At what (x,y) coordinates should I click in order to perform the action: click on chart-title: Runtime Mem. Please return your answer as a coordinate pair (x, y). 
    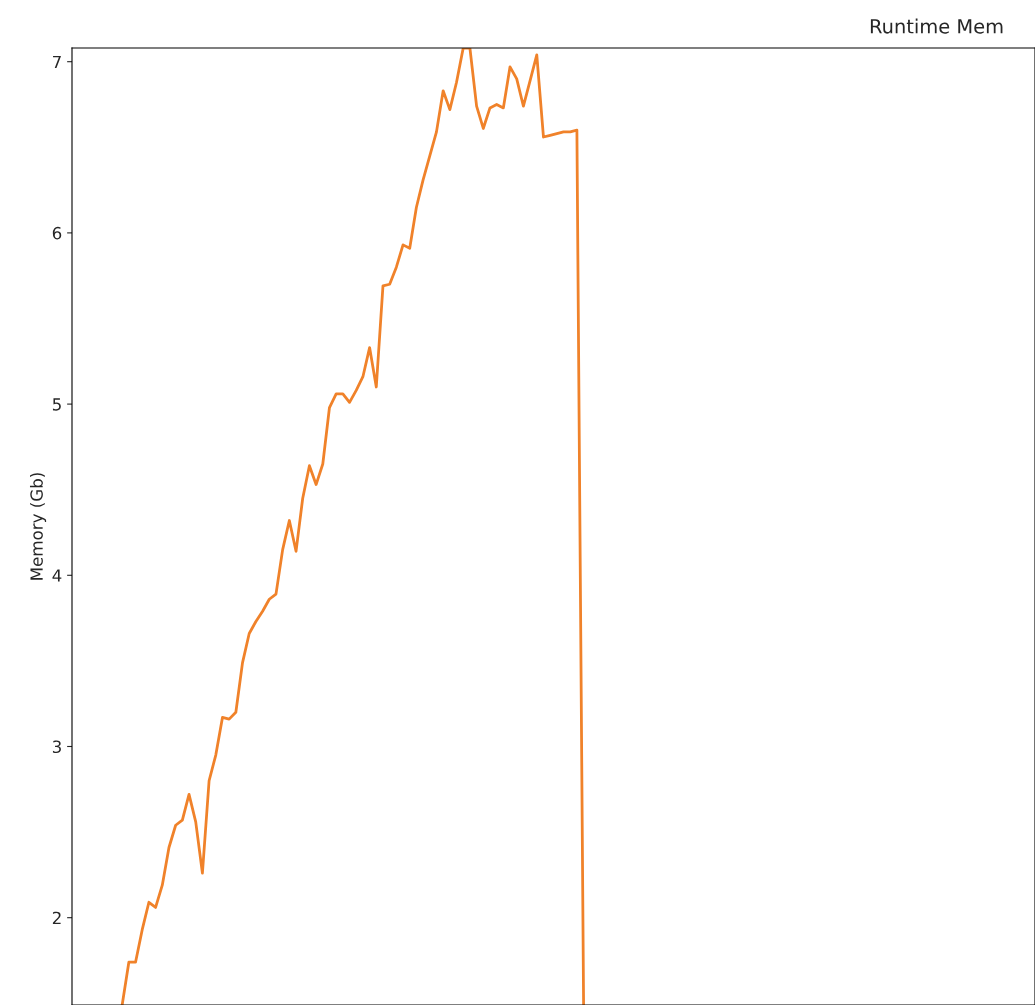
    Looking at the image, I should click on (936, 26).